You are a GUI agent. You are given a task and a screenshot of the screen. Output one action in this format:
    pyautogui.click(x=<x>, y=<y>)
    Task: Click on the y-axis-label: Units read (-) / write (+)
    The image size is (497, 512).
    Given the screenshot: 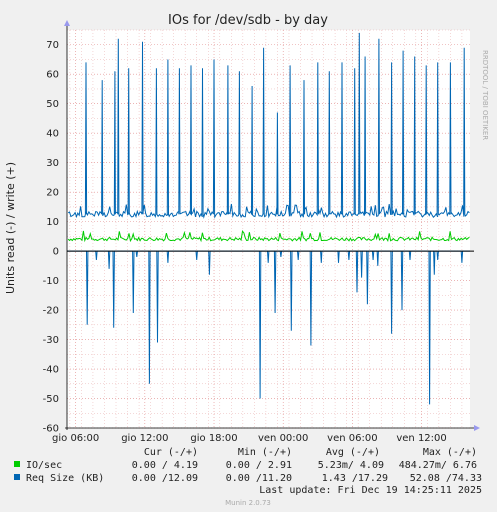 What is the action you would take?
    pyautogui.click(x=10, y=228)
    